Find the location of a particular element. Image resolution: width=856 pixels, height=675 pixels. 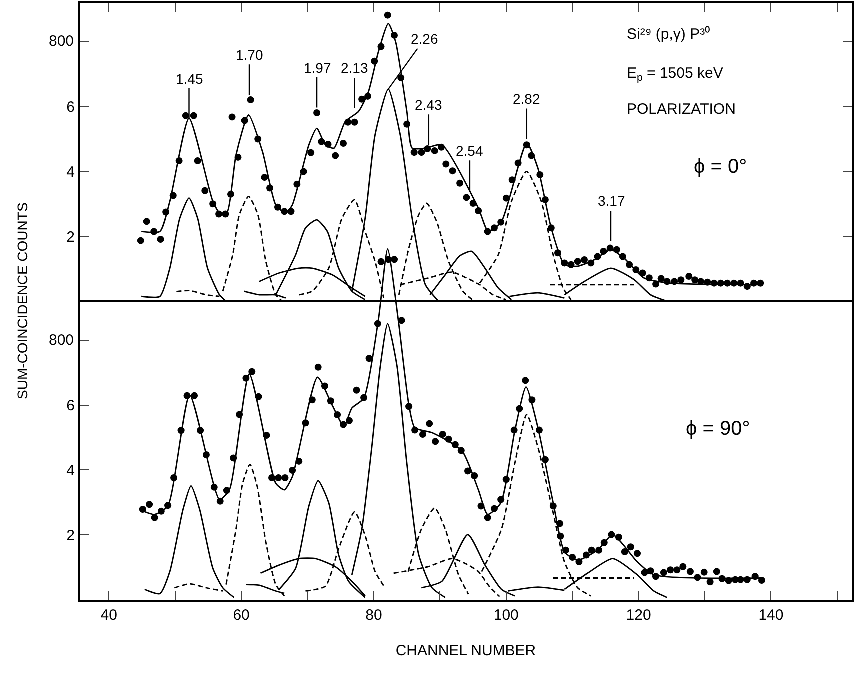

annotation: 1.45 is located at coordinates (190, 79).